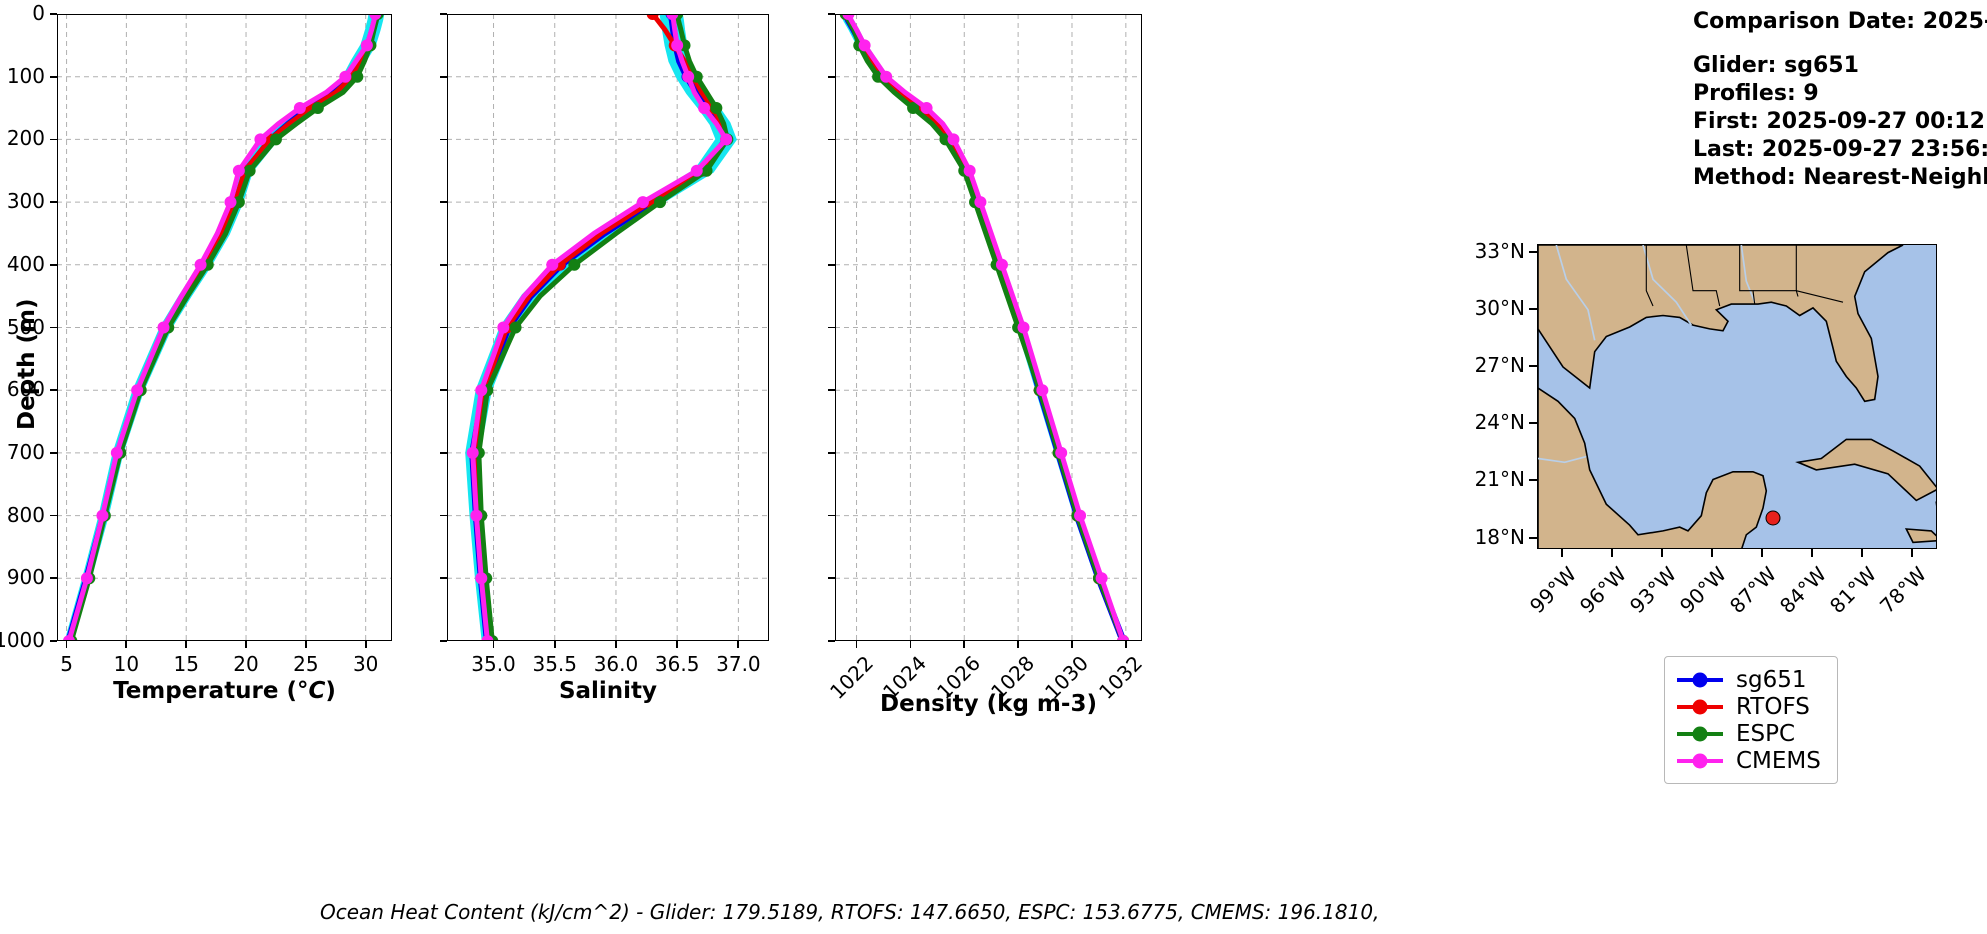 Image resolution: width=1987 pixels, height=934 pixels. What do you see at coordinates (25, 326) in the screenshot?
I see `y-tick-label: 500` at bounding box center [25, 326].